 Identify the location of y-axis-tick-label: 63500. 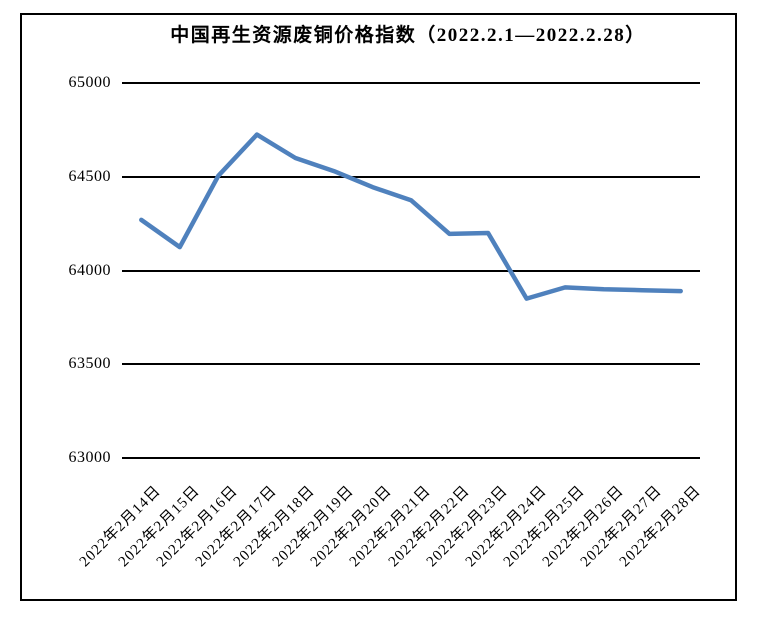
(89, 364).